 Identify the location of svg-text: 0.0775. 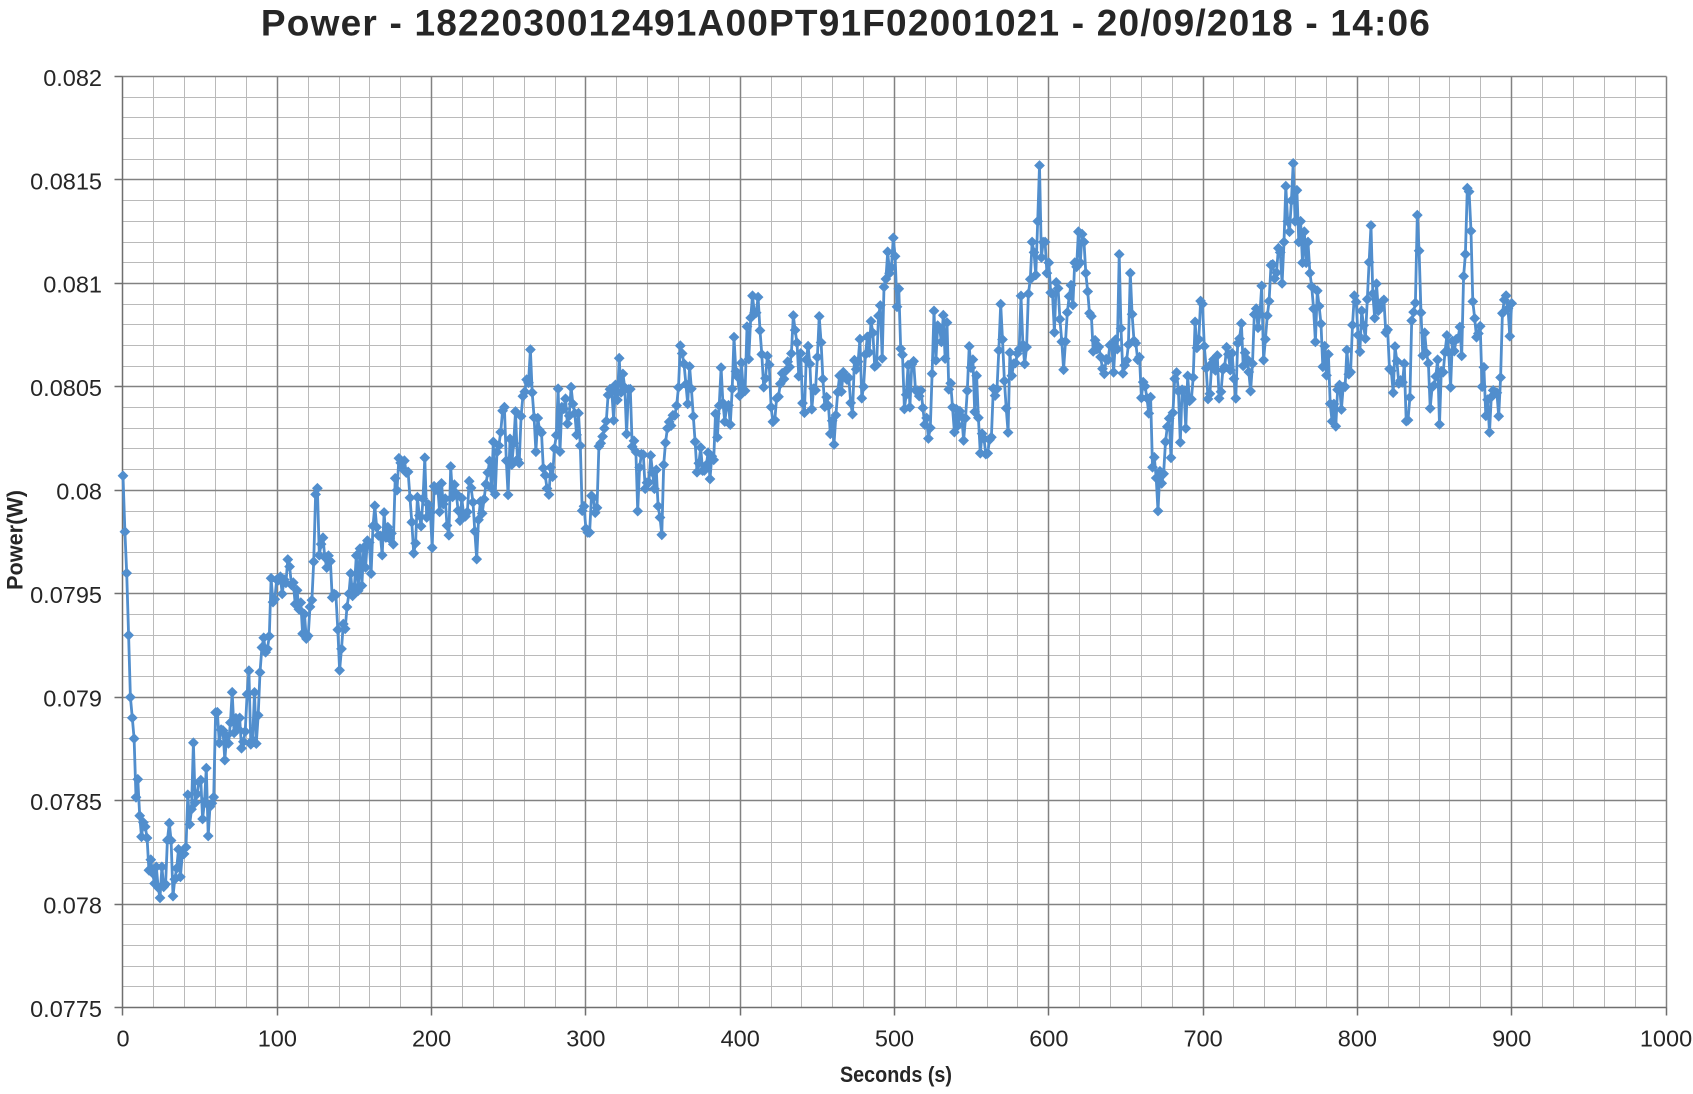
(66, 1009).